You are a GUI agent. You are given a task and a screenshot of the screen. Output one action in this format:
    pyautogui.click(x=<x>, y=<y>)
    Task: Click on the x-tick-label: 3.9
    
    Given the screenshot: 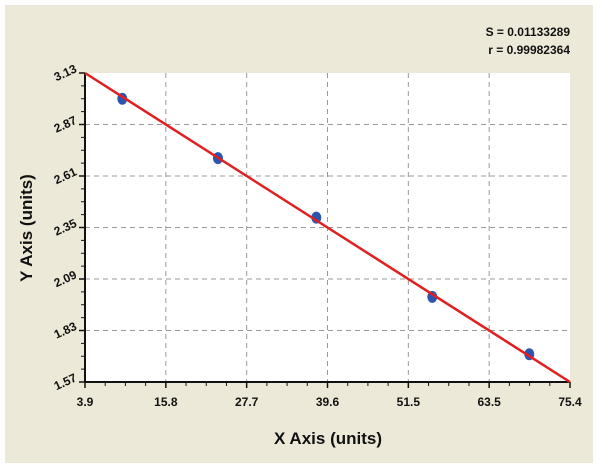 What is the action you would take?
    pyautogui.click(x=85, y=402)
    